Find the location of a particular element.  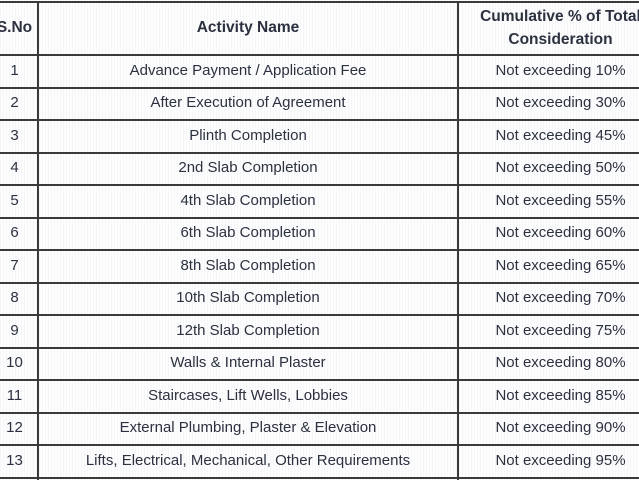

cell-sno: 9 is located at coordinates (19, 331).